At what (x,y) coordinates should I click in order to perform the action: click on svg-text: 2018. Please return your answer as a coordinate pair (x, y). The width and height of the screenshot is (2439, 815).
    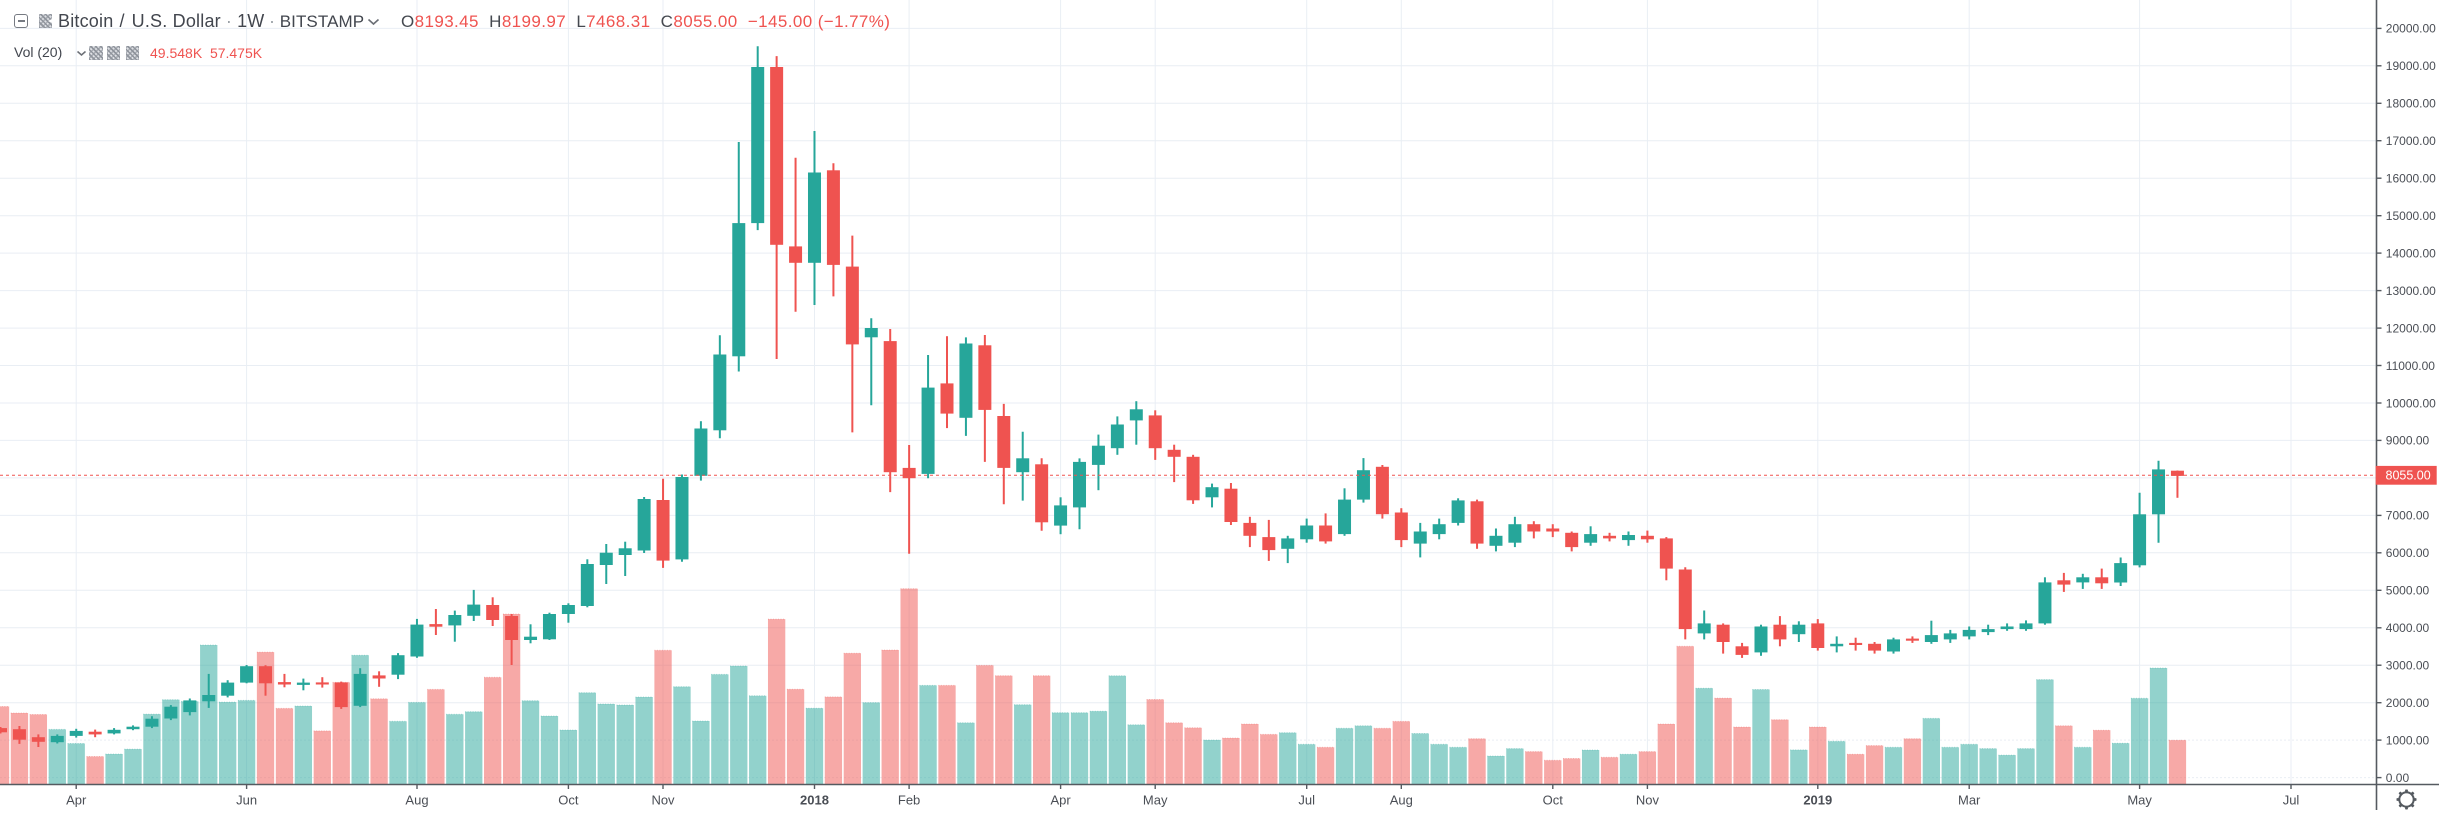
    Looking at the image, I should click on (814, 800).